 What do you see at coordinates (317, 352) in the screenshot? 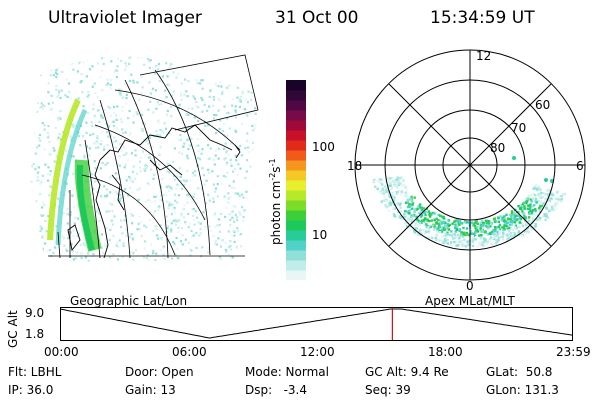
I see `timeline-xtick-1200: 12:00` at bounding box center [317, 352].